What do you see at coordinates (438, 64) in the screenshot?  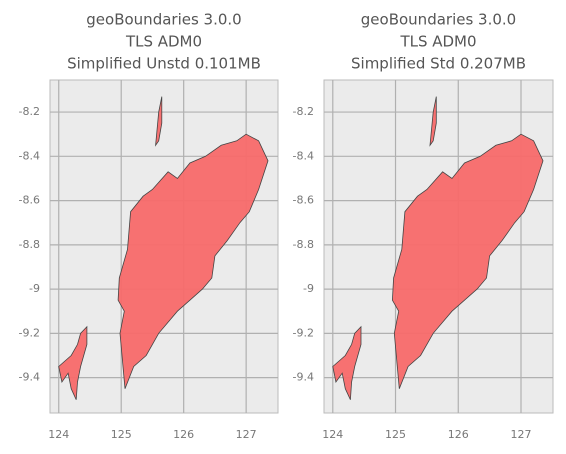 I see `panel-title: Simplified Std 0.207MB` at bounding box center [438, 64].